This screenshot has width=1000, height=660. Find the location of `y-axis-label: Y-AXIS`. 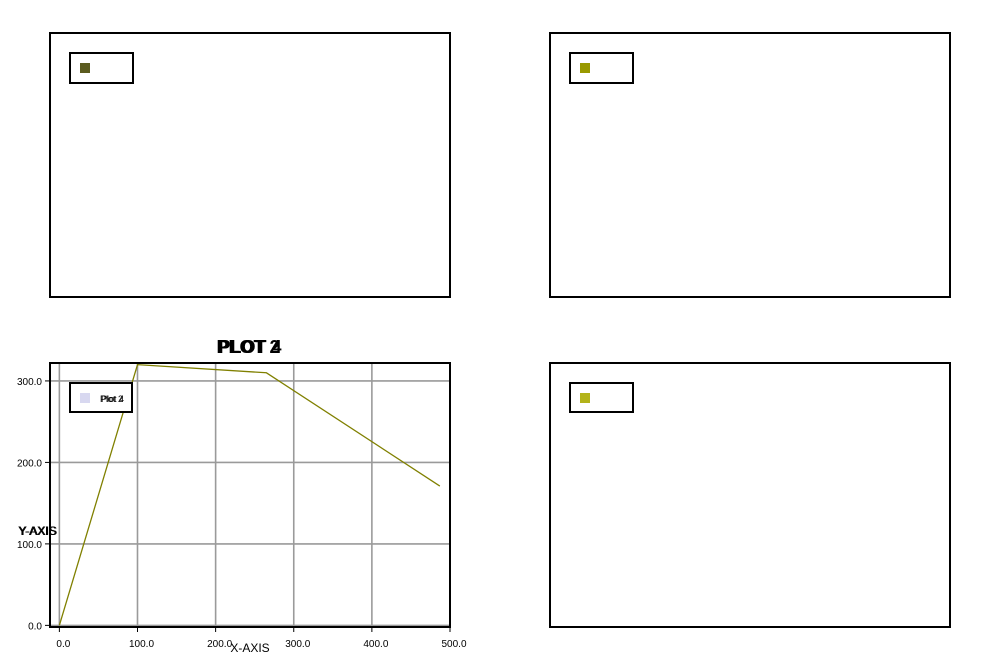

y-axis-label: Y-AXIS is located at coordinates (37, 531).